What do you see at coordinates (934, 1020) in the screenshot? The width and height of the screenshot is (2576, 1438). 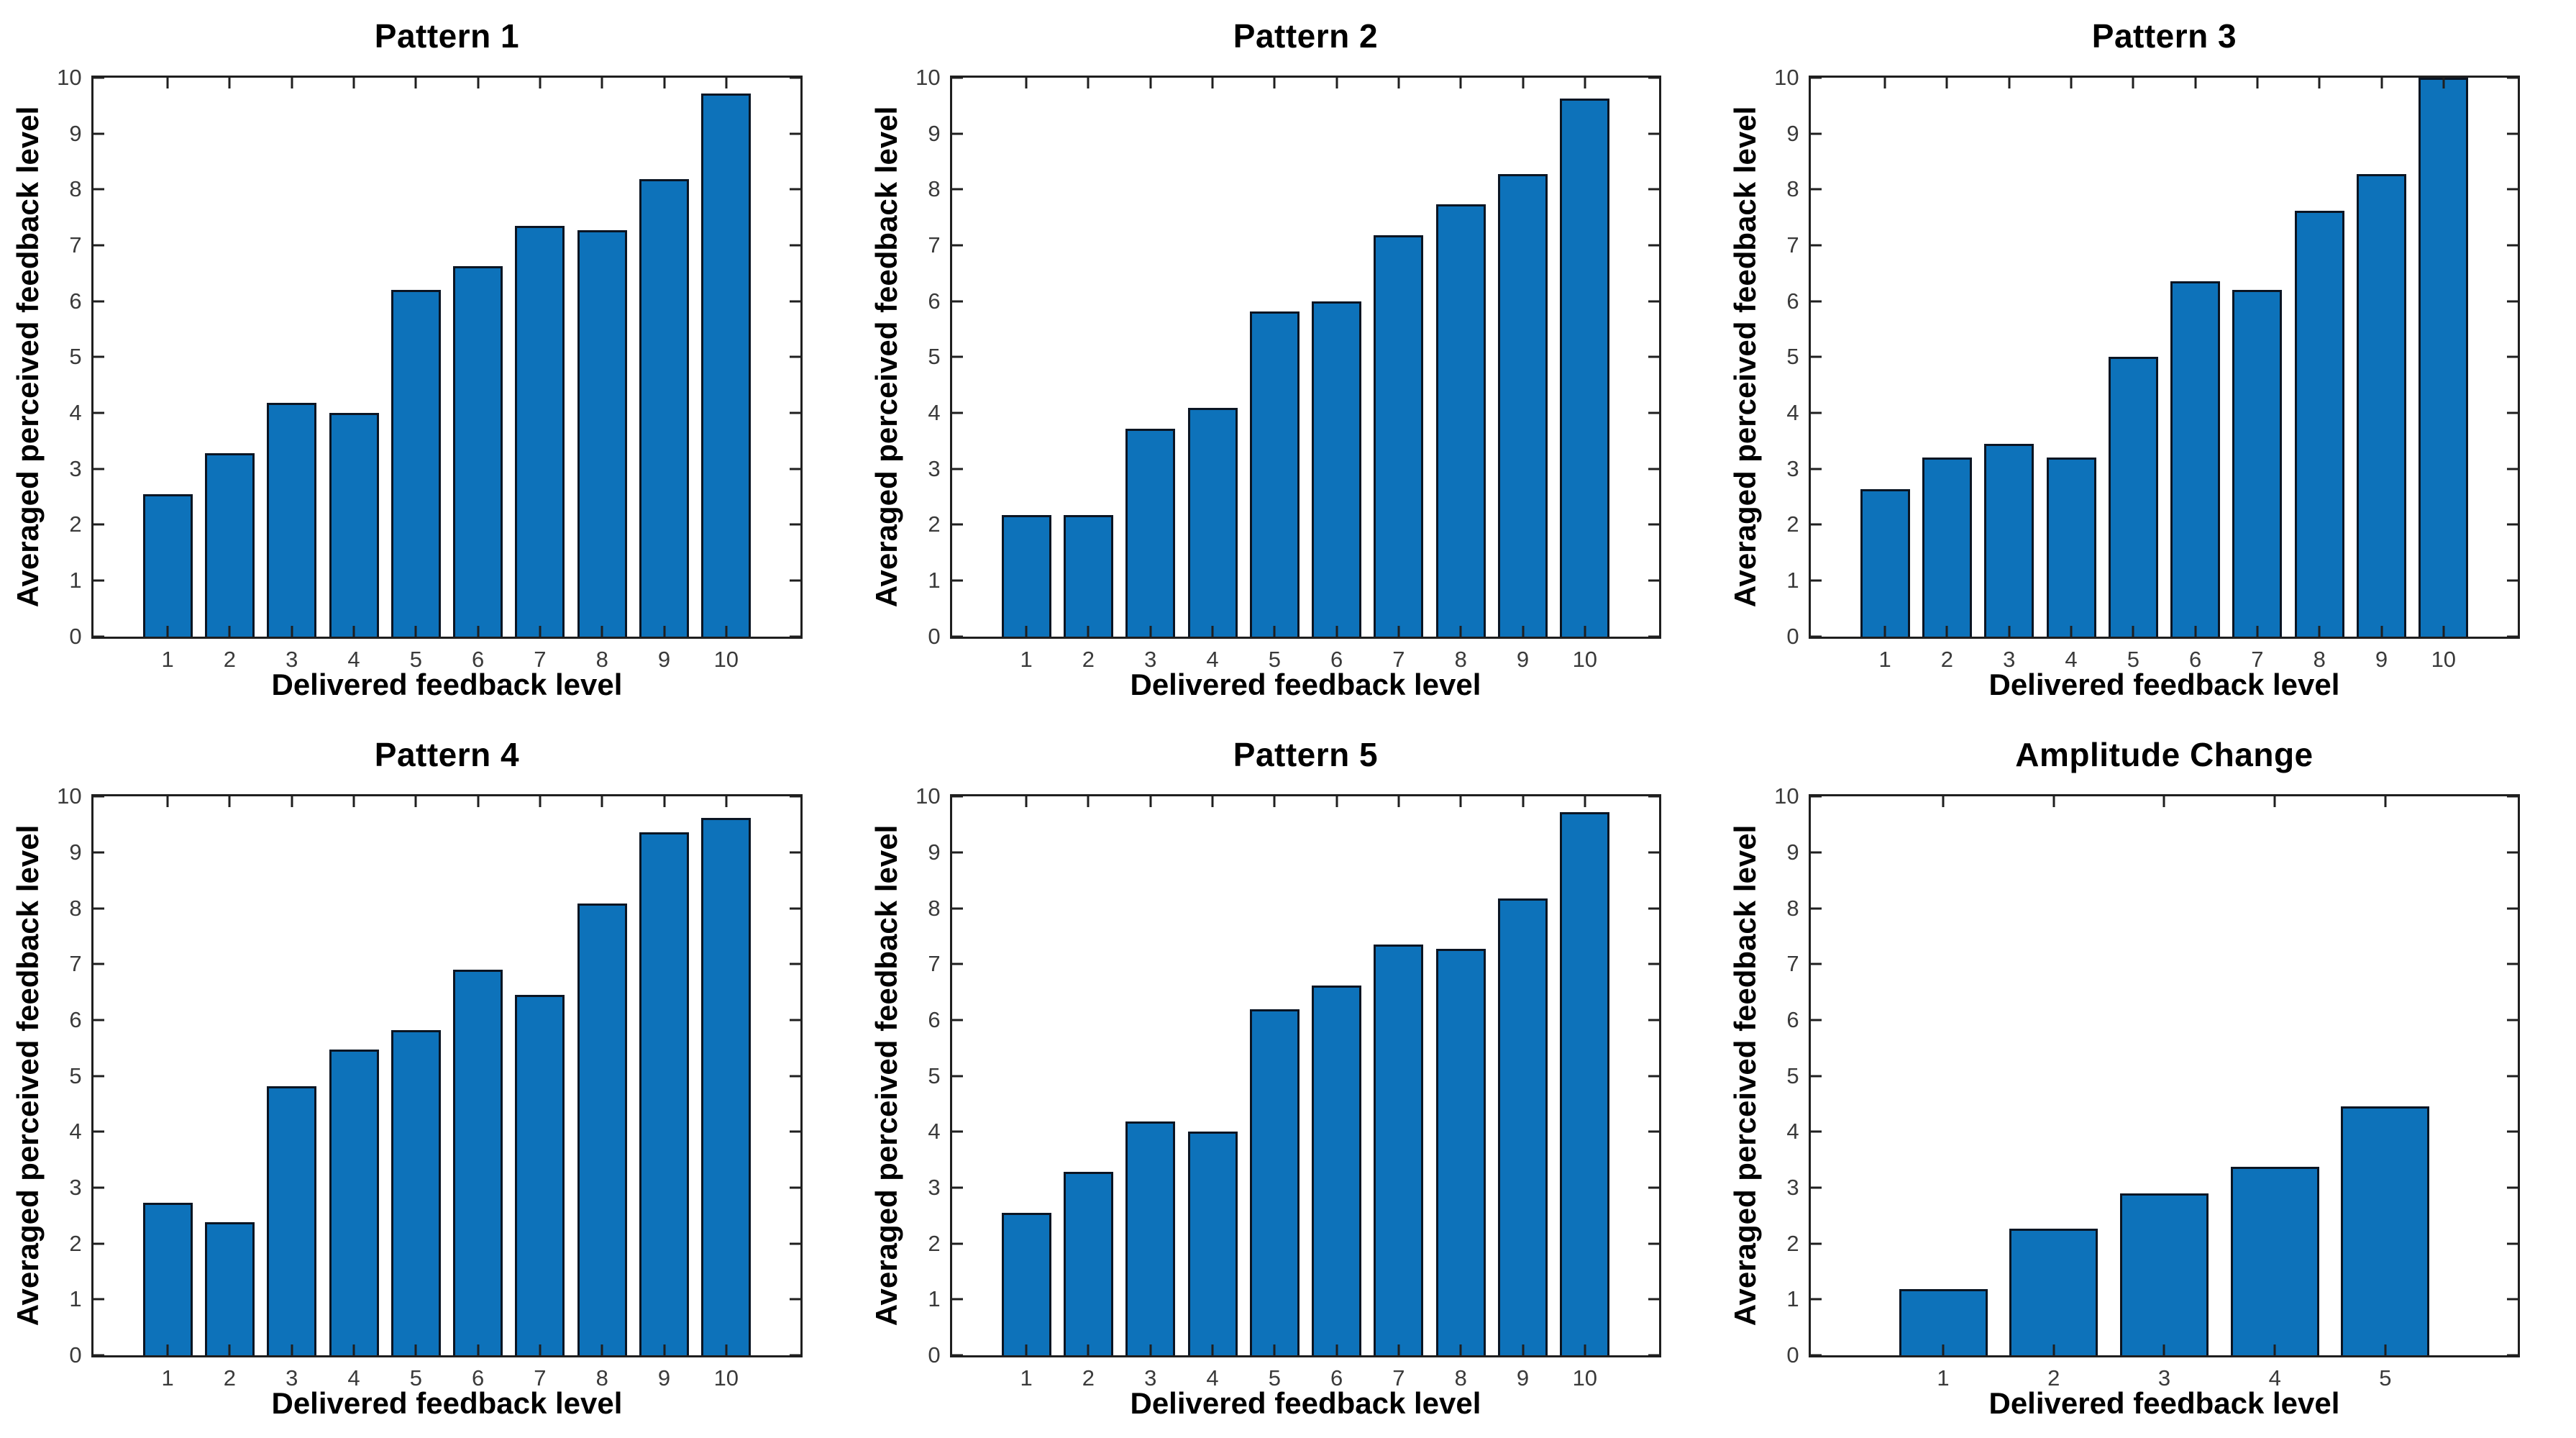 I see `y-tick-label: 6` at bounding box center [934, 1020].